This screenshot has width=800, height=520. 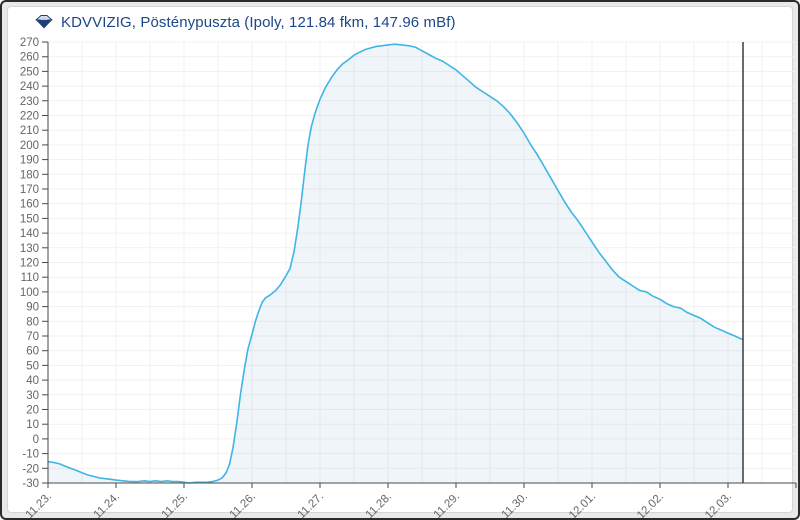 I want to click on svg-text: -30, so click(x=30, y=484).